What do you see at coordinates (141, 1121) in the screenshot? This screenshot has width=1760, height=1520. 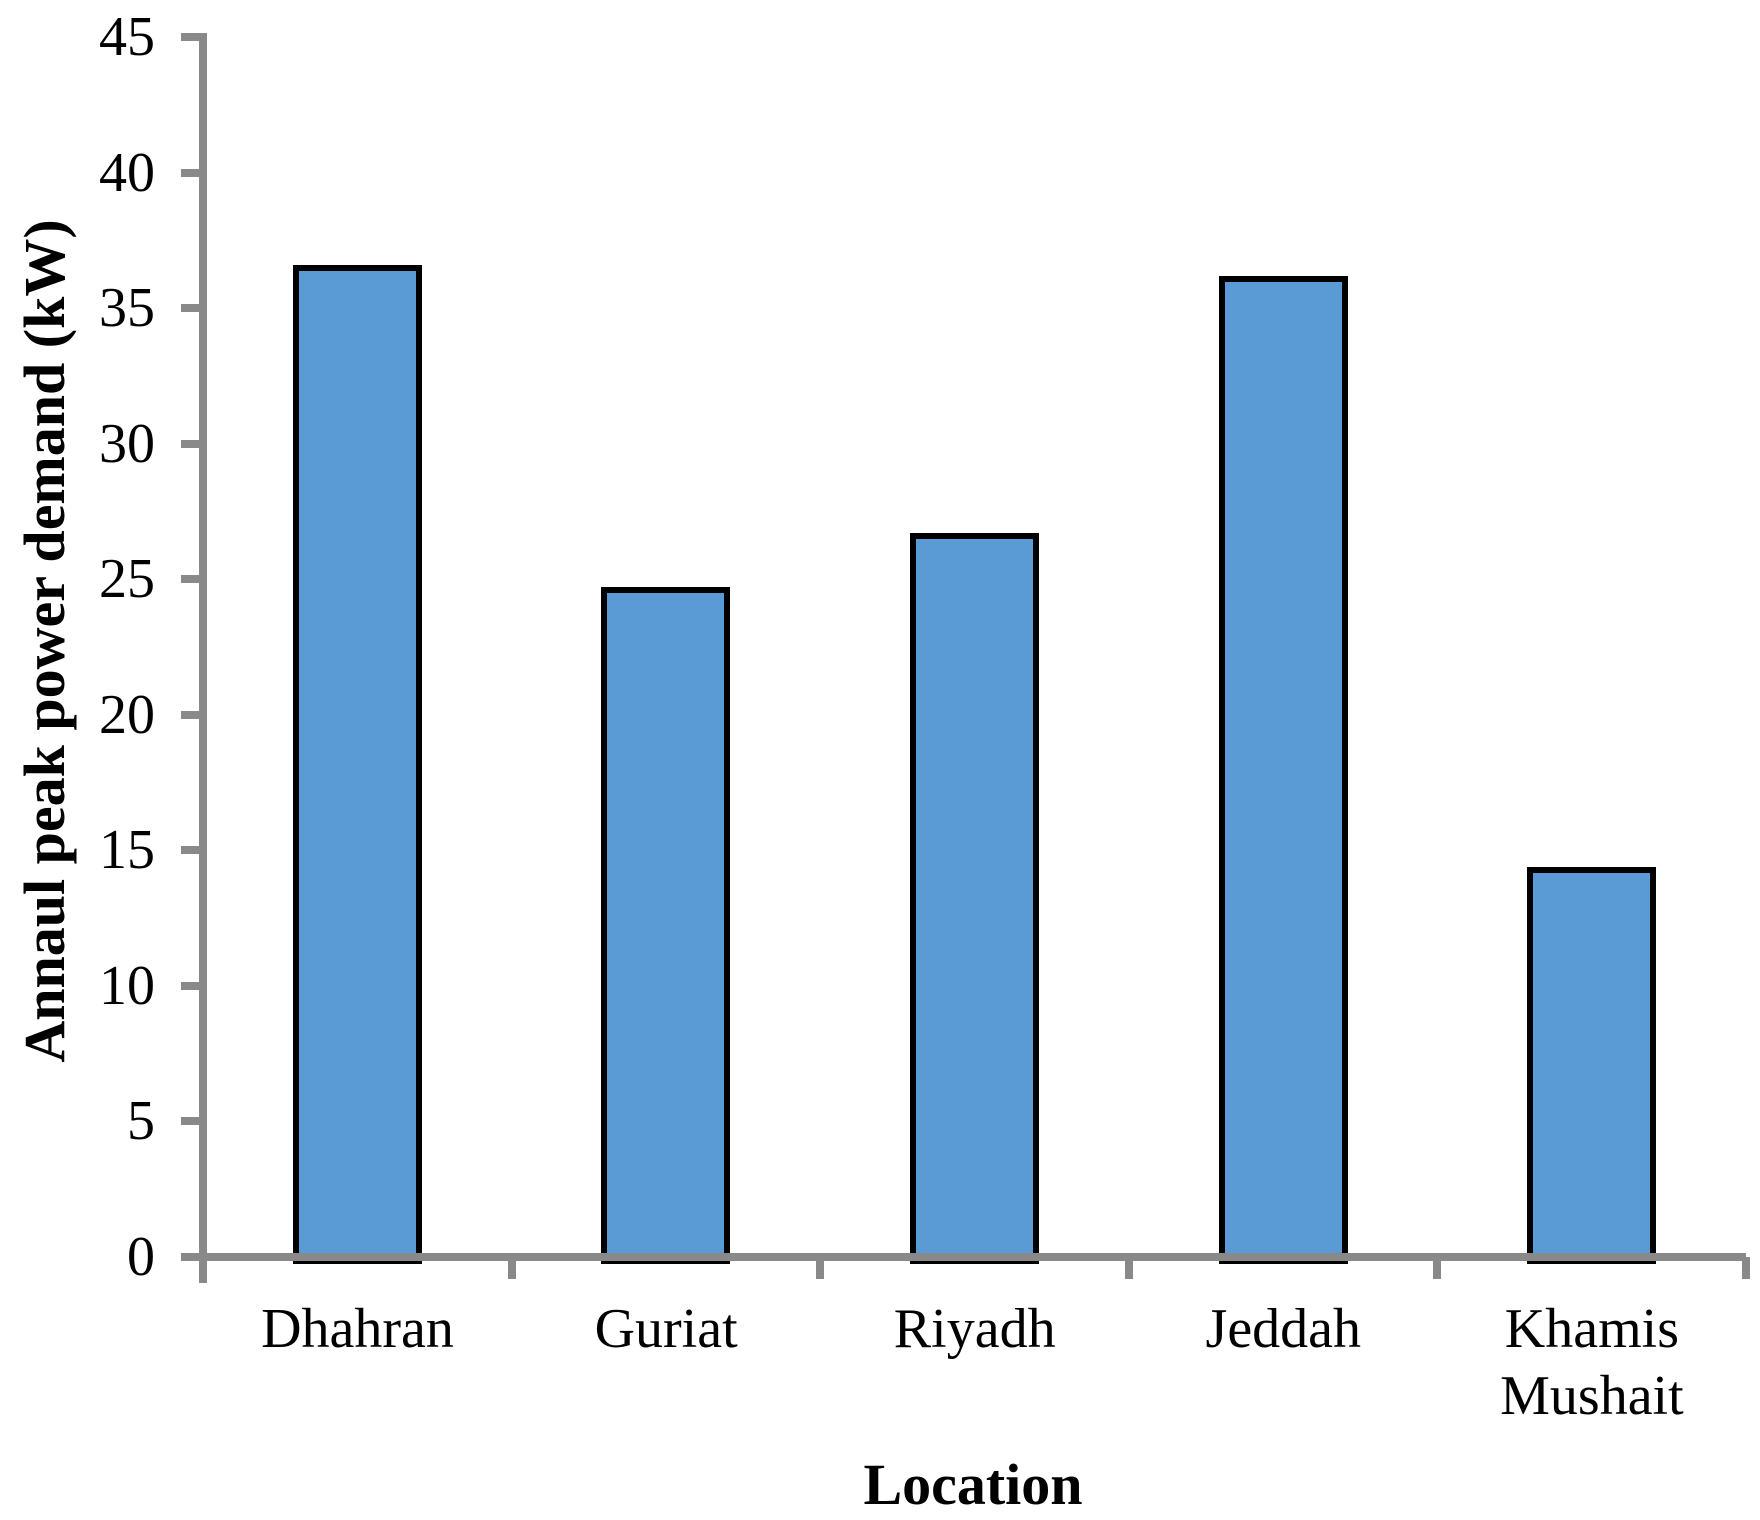 I see `y-tick-label-5: 5` at bounding box center [141, 1121].